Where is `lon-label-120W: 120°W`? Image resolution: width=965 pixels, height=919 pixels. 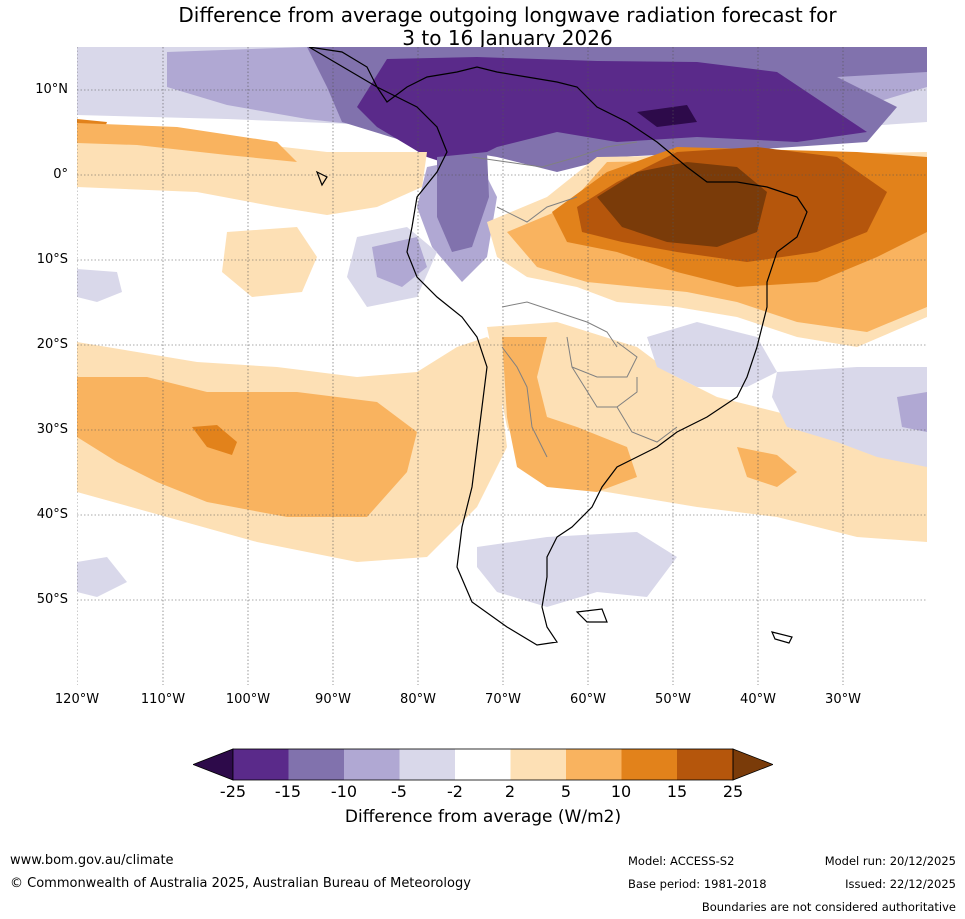
lon-label-120W: 120°W is located at coordinates (77, 699).